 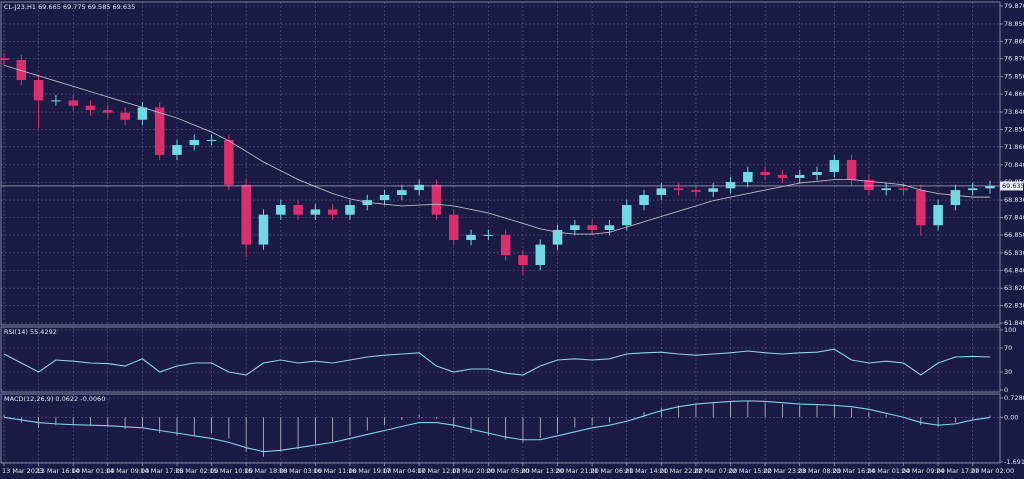 I want to click on y-tick-label: -1.6917, so click(x=1014, y=462).